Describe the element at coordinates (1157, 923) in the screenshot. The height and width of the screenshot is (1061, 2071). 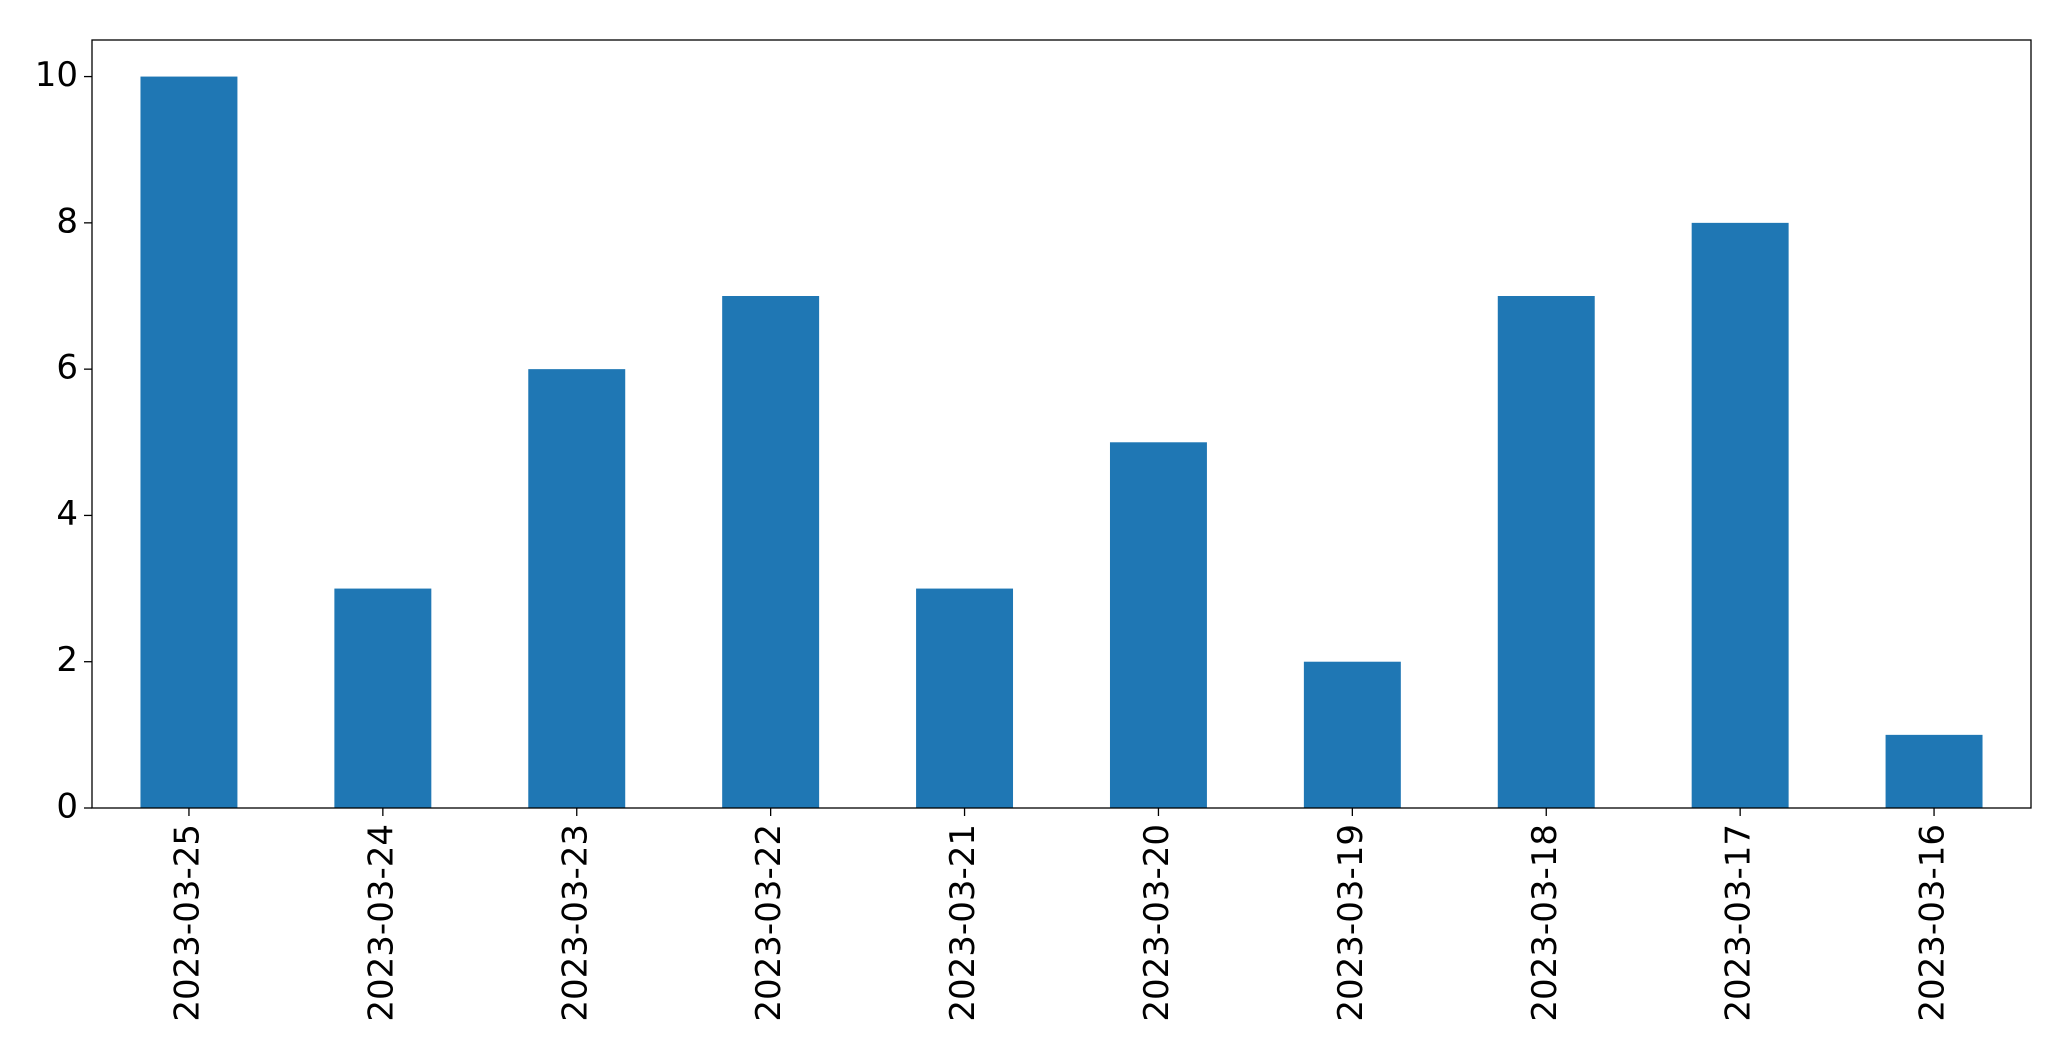
I see `x-tick-label: 2023-03-20` at that location.